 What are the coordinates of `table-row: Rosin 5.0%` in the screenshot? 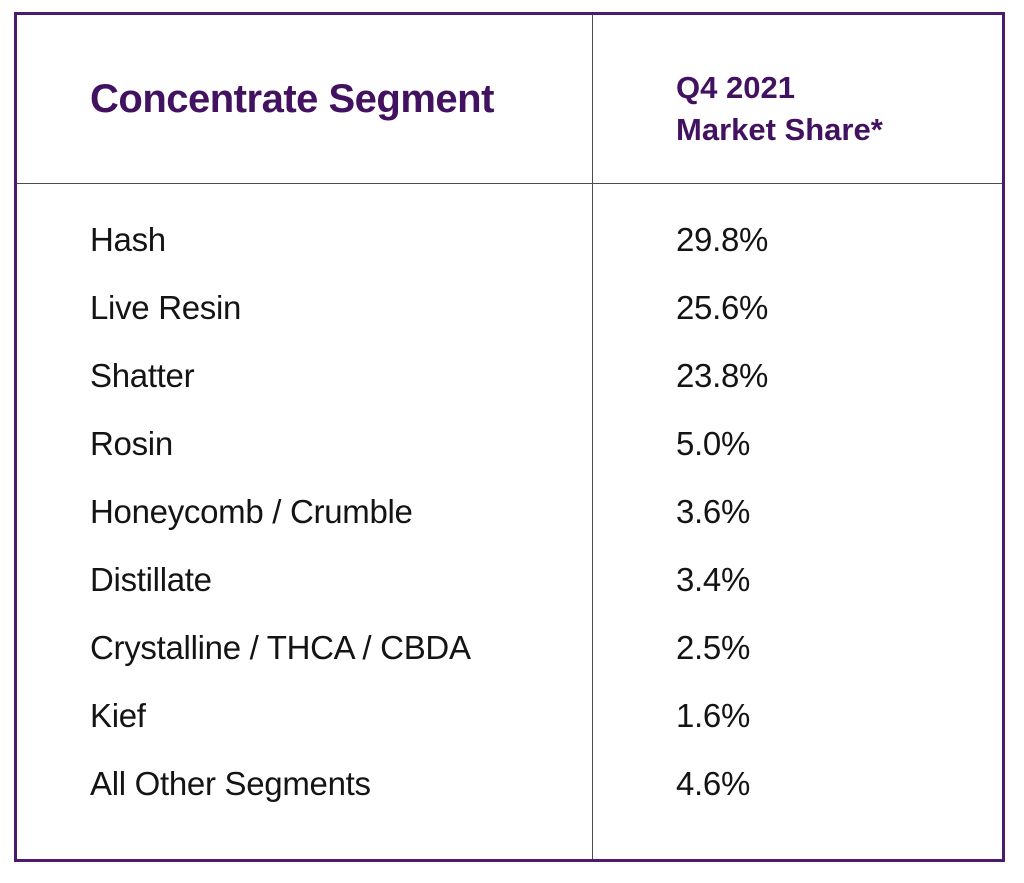 It's located at (509, 444).